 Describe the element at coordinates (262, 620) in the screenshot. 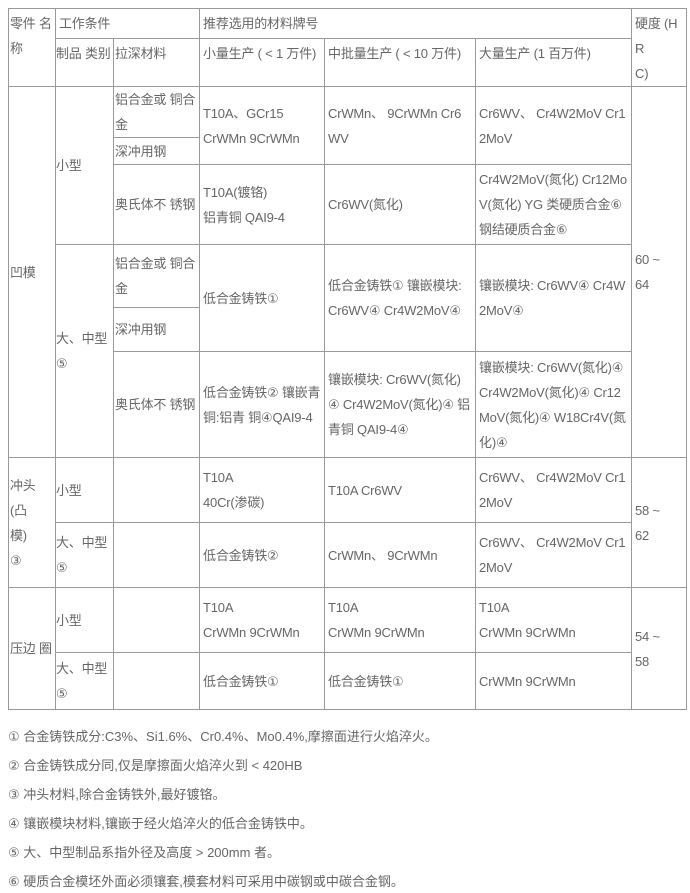

I see `cell-holder-small-low: T10A CrWMn 9CrWMn` at that location.